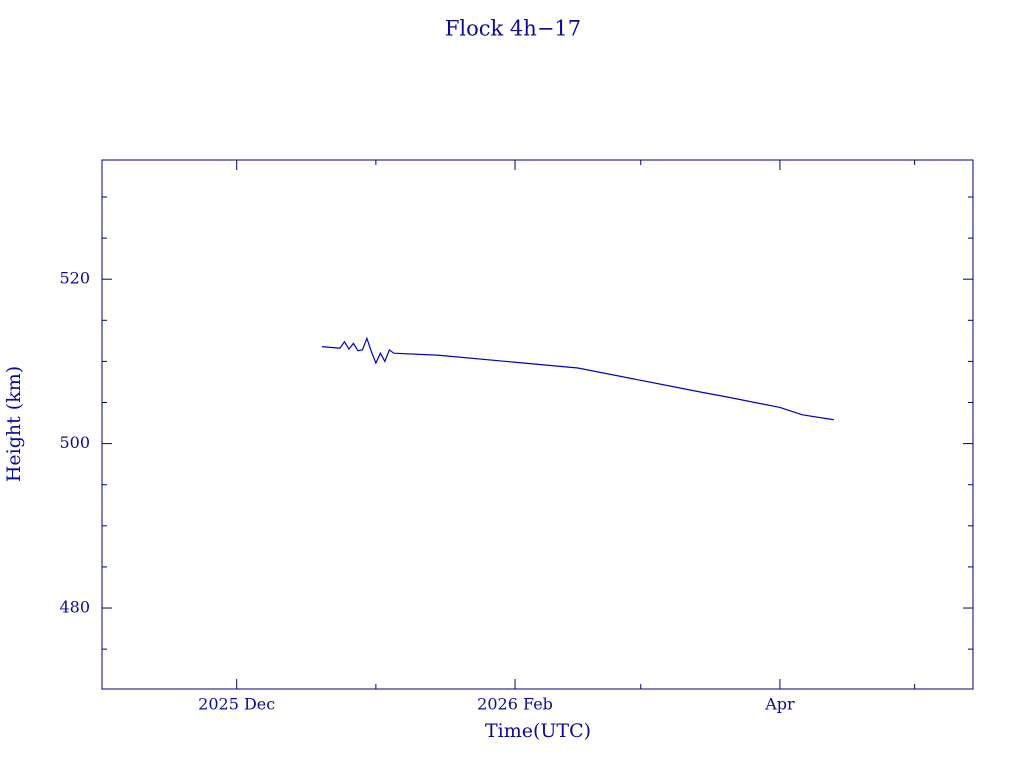  Describe the element at coordinates (538, 731) in the screenshot. I see `x-axis-label: Time(UTC)` at that location.